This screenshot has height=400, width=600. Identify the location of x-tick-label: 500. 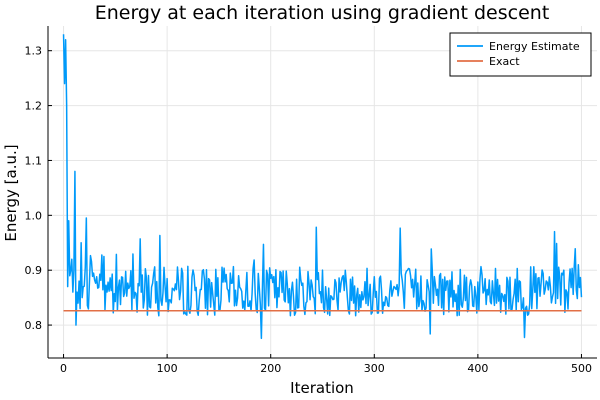
(581, 368).